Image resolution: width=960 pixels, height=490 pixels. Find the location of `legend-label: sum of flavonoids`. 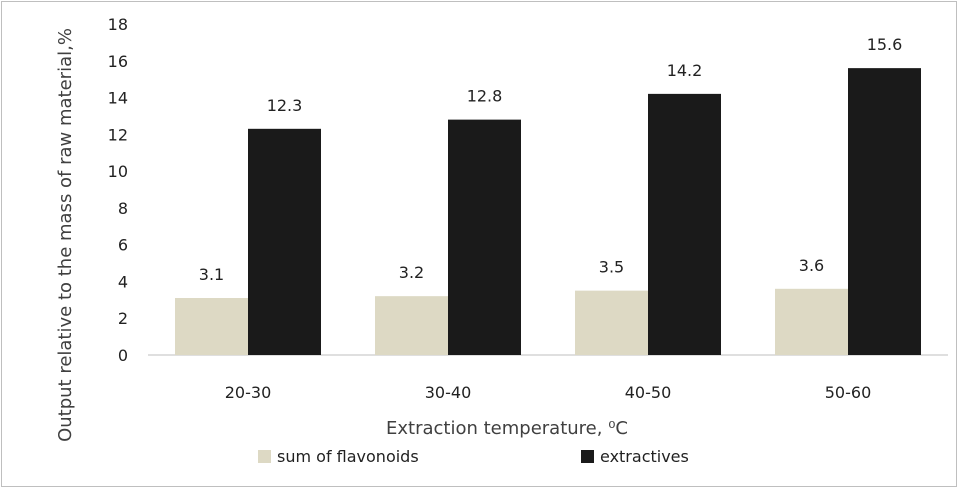

legend-label: sum of flavonoids is located at coordinates (348, 456).